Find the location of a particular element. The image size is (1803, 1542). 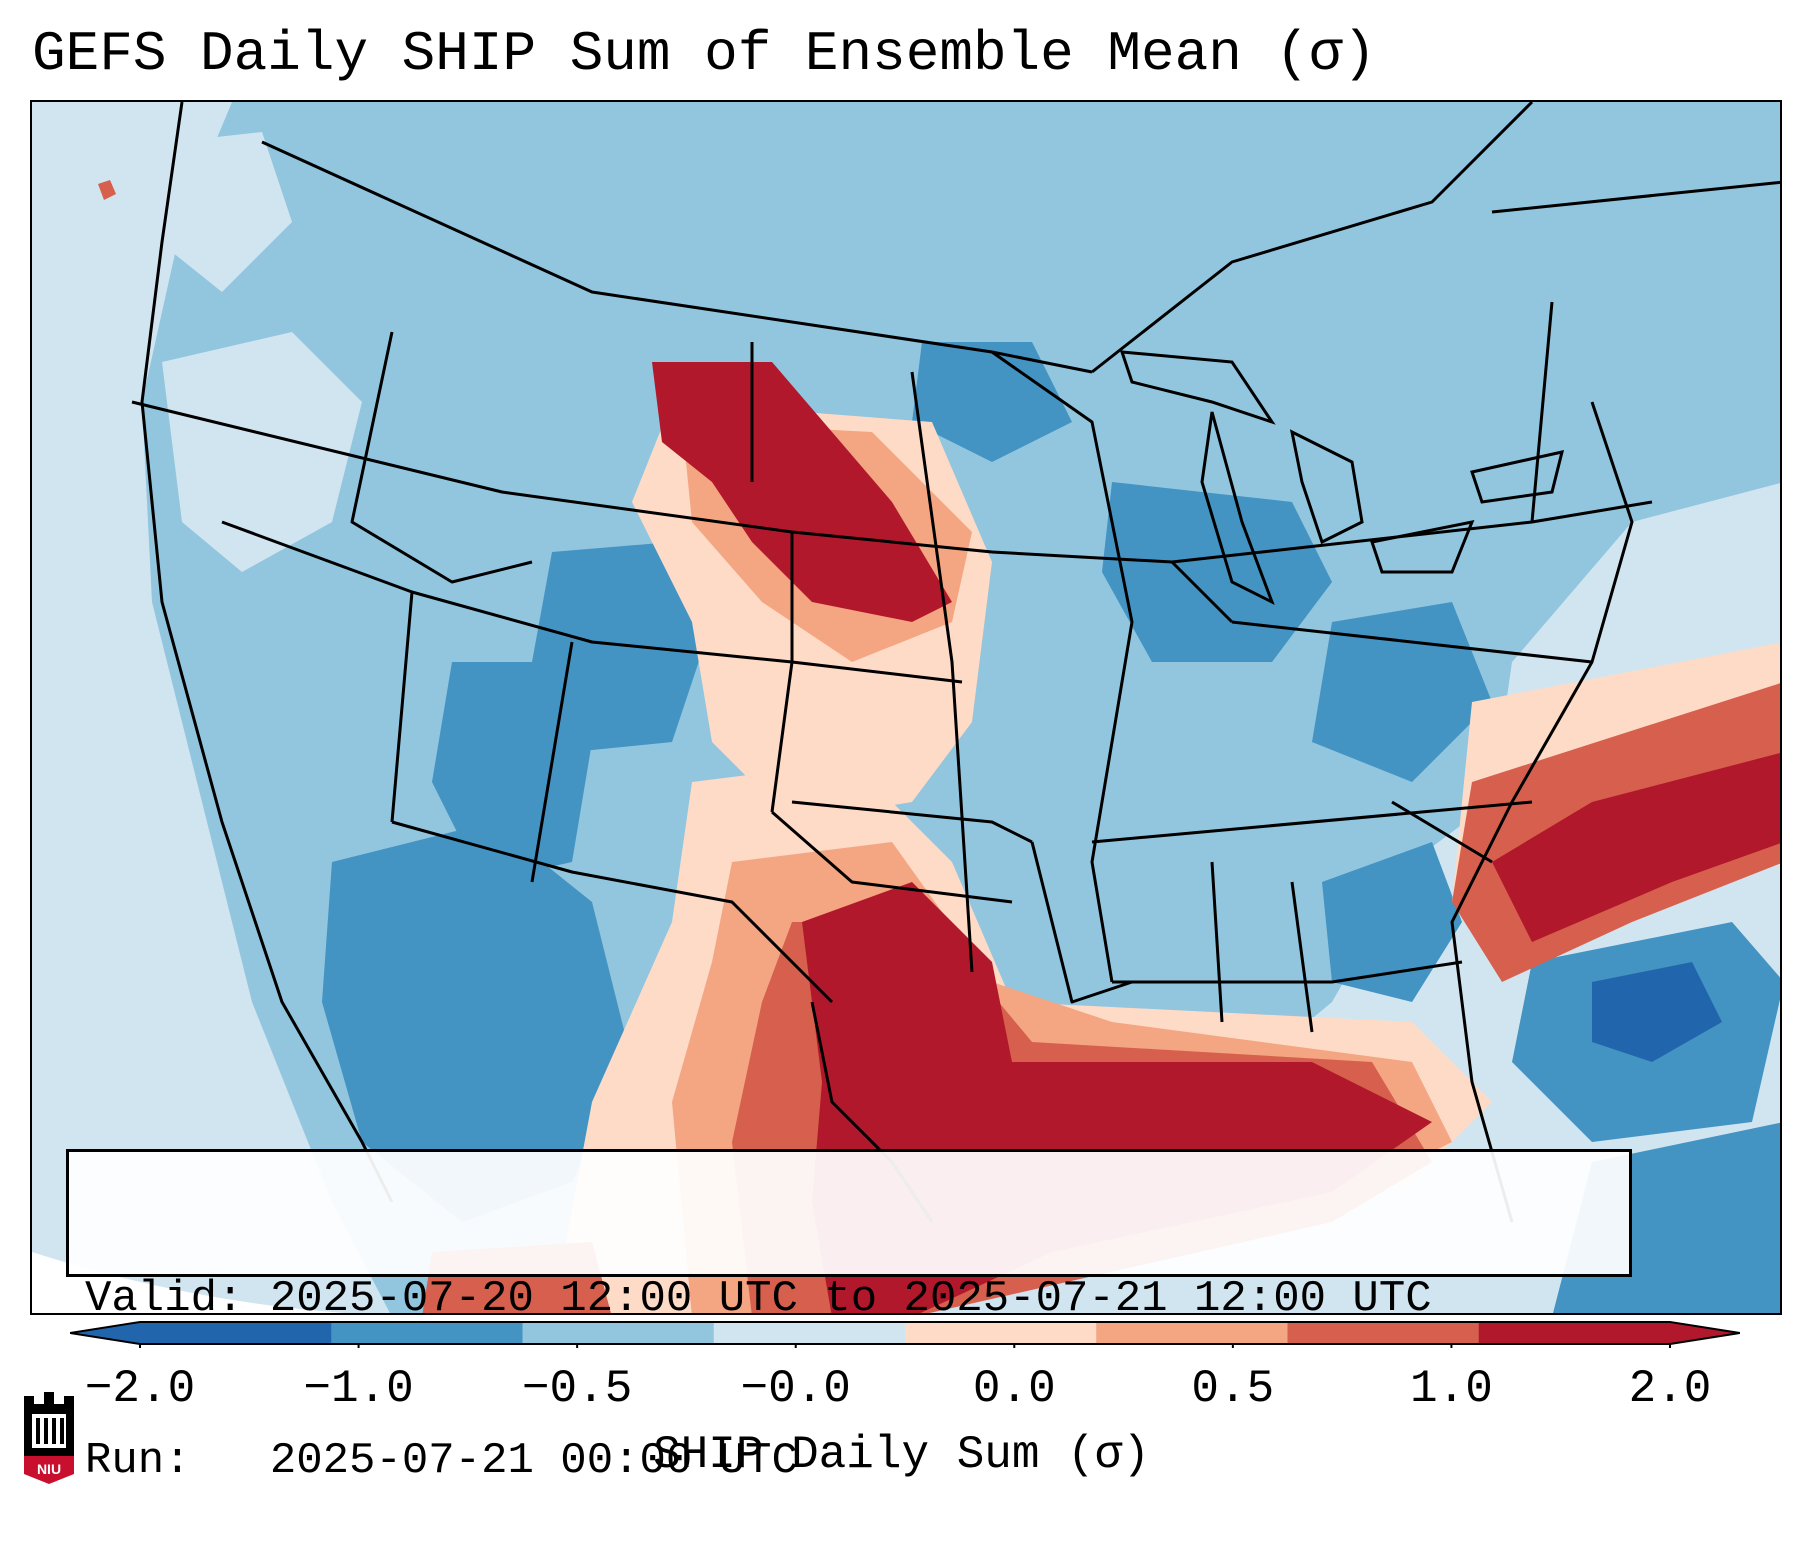

colorbar-tick-label: −0.0 is located at coordinates (795, 1389).